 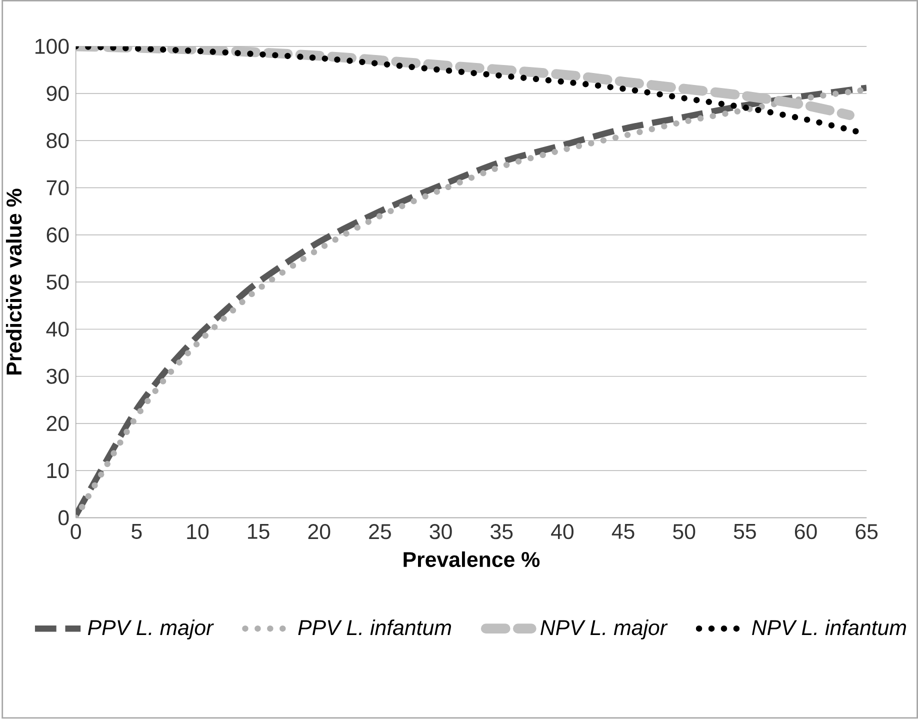 What do you see at coordinates (441, 532) in the screenshot?
I see `x-tick-label: 30` at bounding box center [441, 532].